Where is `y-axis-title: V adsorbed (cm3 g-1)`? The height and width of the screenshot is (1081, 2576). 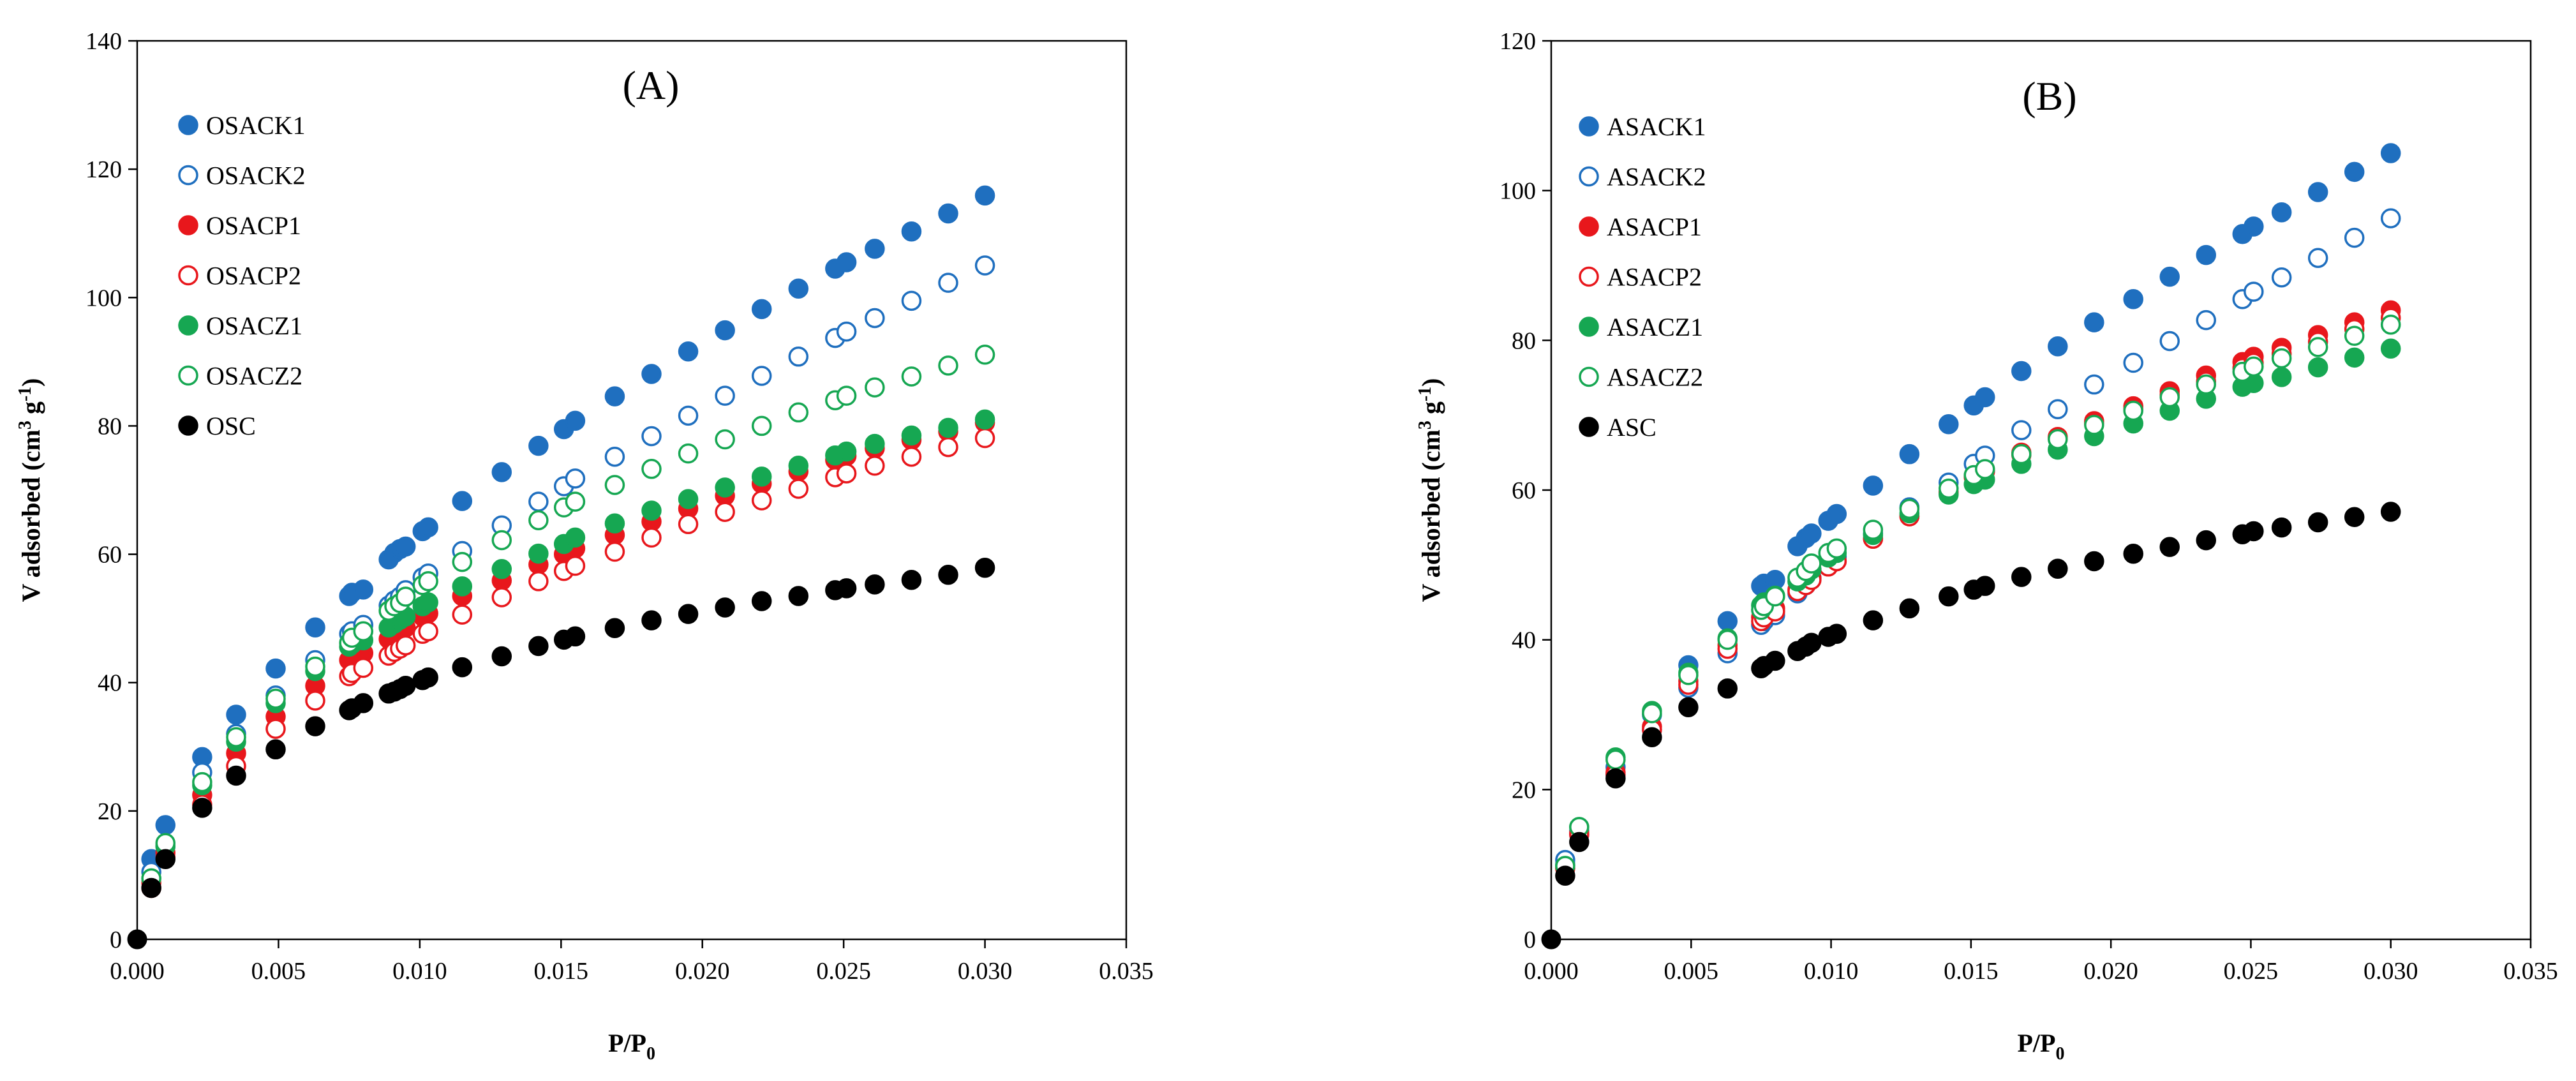 y-axis-title: V adsorbed (cm3 g-1) is located at coordinates (30, 490).